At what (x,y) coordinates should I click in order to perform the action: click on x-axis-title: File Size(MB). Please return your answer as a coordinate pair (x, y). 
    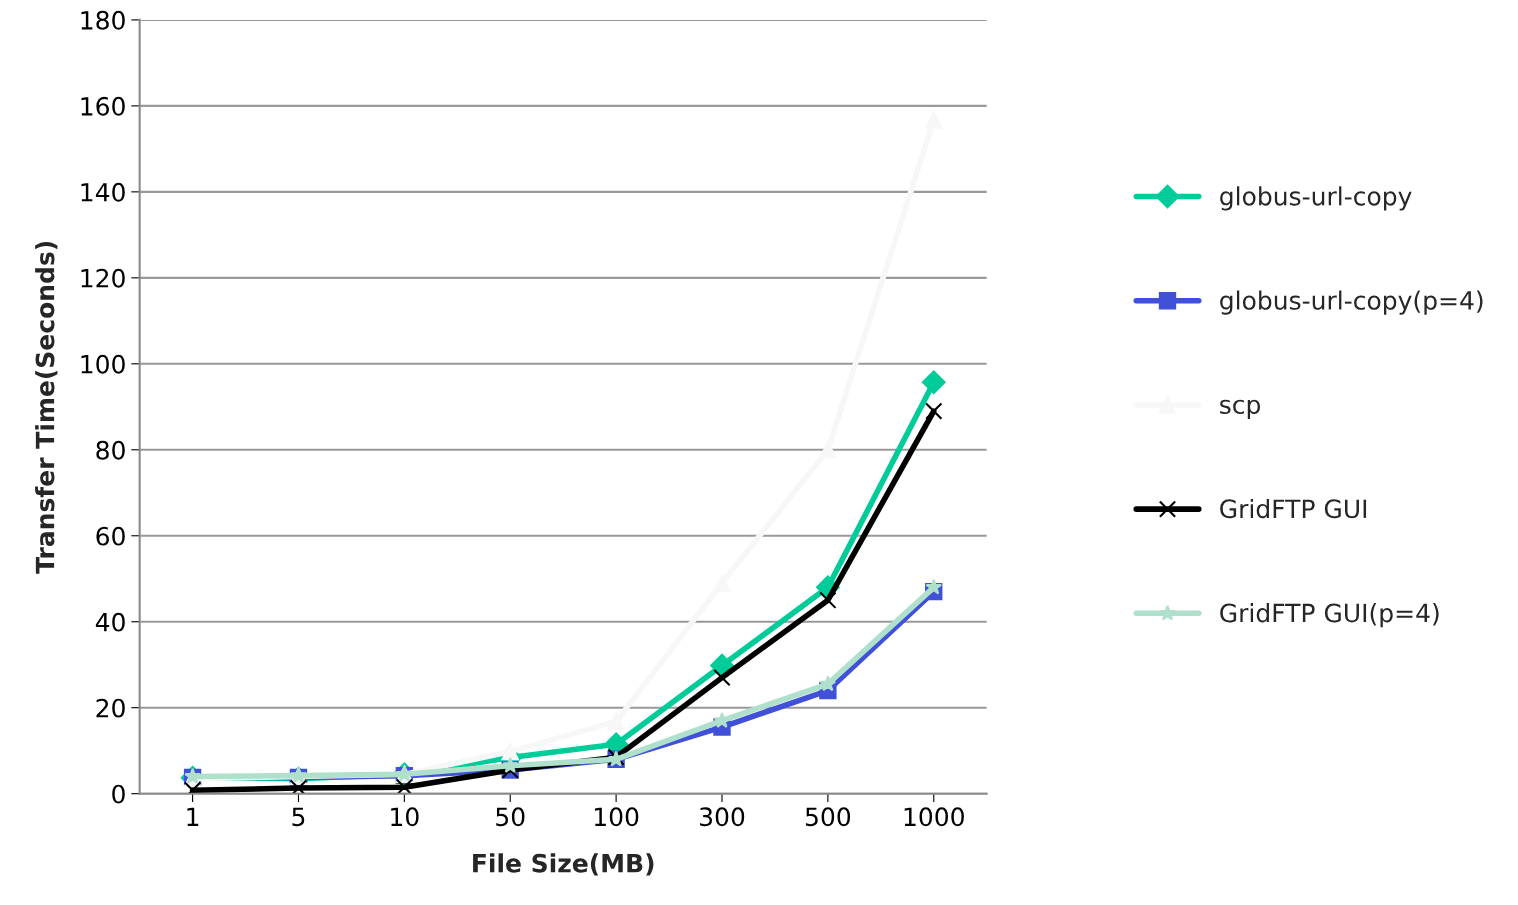
    Looking at the image, I should click on (563, 864).